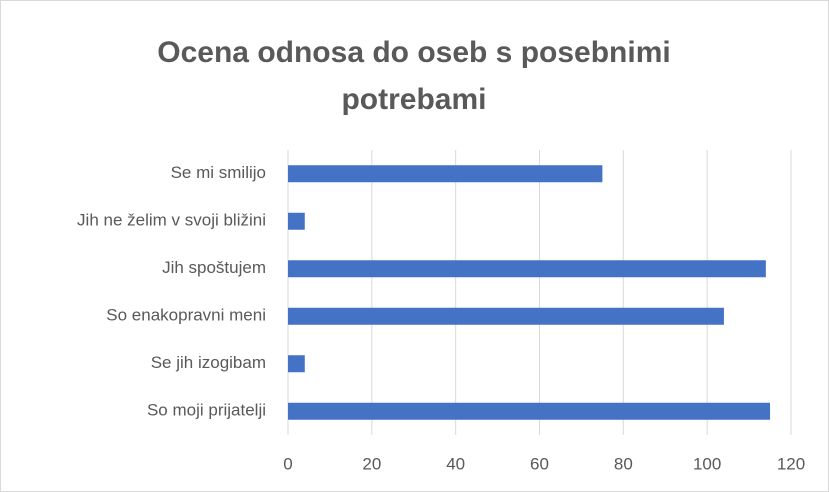 Image resolution: width=829 pixels, height=492 pixels. I want to click on chart-title: Ocena odnosa do oseb s posebnimi, so click(413, 52).